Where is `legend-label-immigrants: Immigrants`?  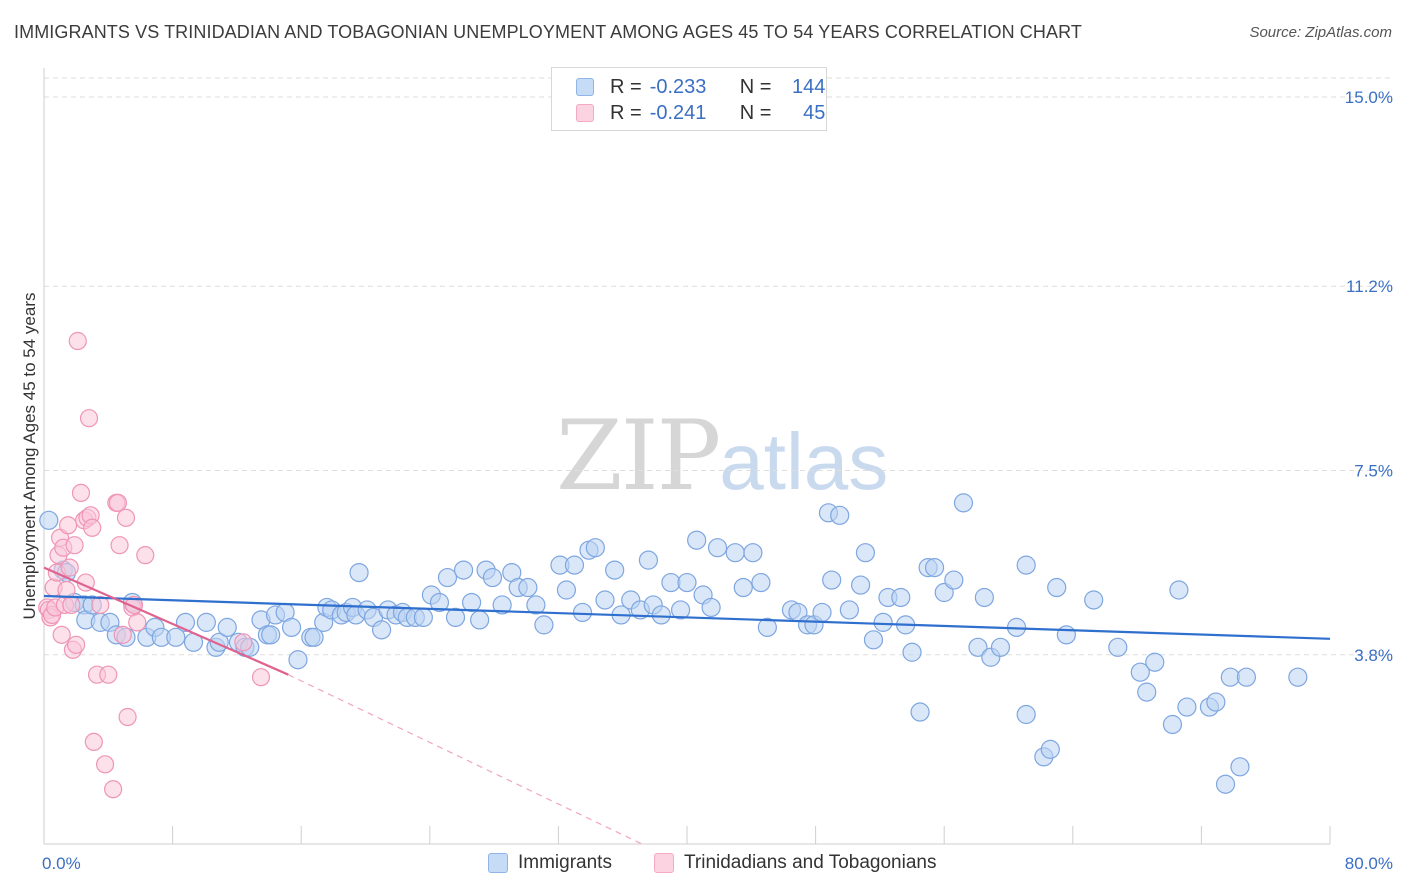 legend-label-immigrants: Immigrants is located at coordinates (565, 862).